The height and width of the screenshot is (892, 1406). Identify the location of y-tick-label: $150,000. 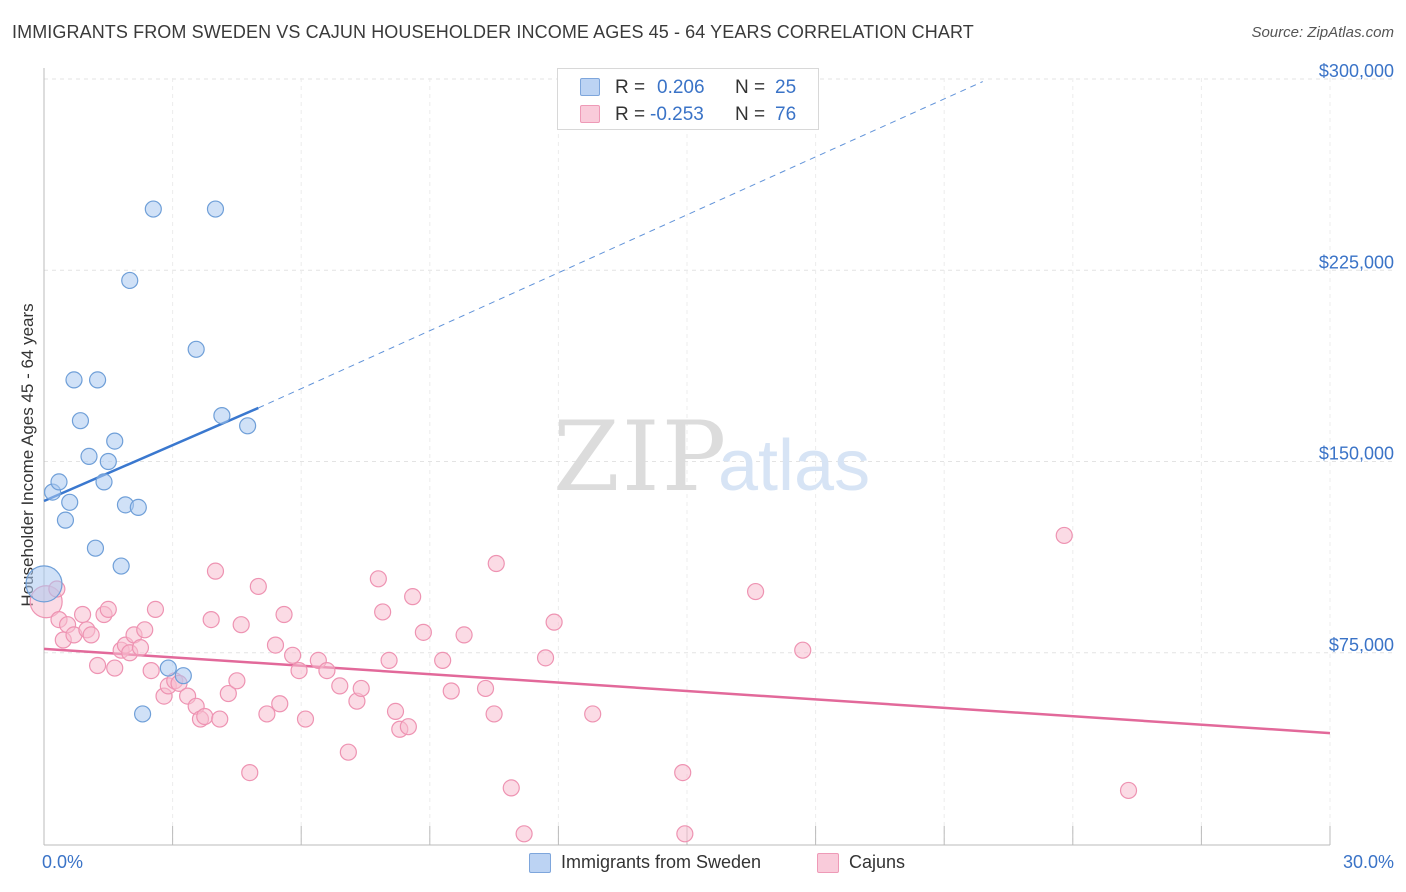
(1356, 454).